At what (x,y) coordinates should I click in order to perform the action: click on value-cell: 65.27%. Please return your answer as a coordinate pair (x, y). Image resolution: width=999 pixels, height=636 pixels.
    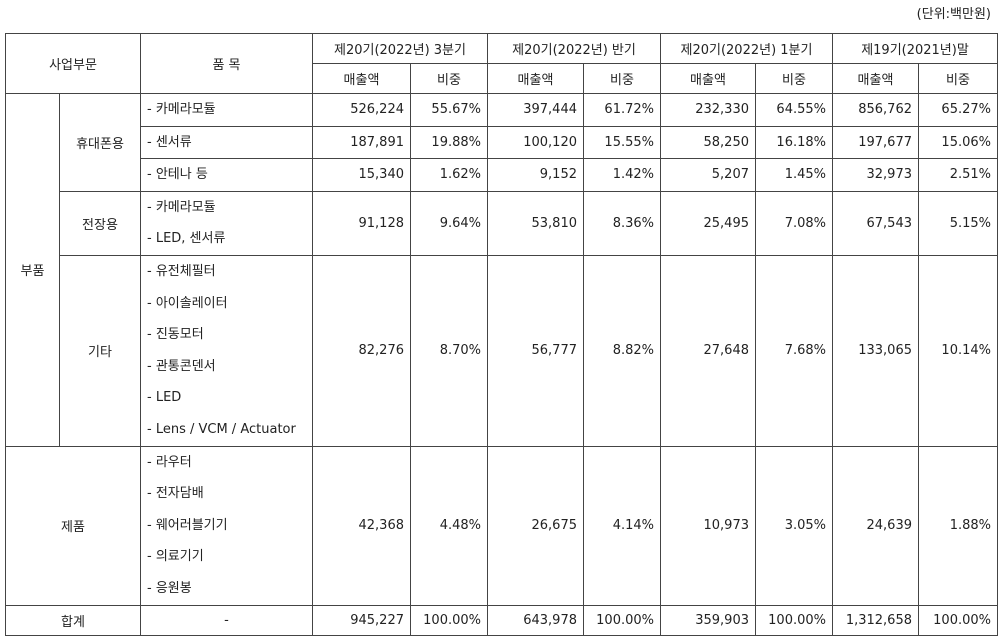
    Looking at the image, I should click on (958, 110).